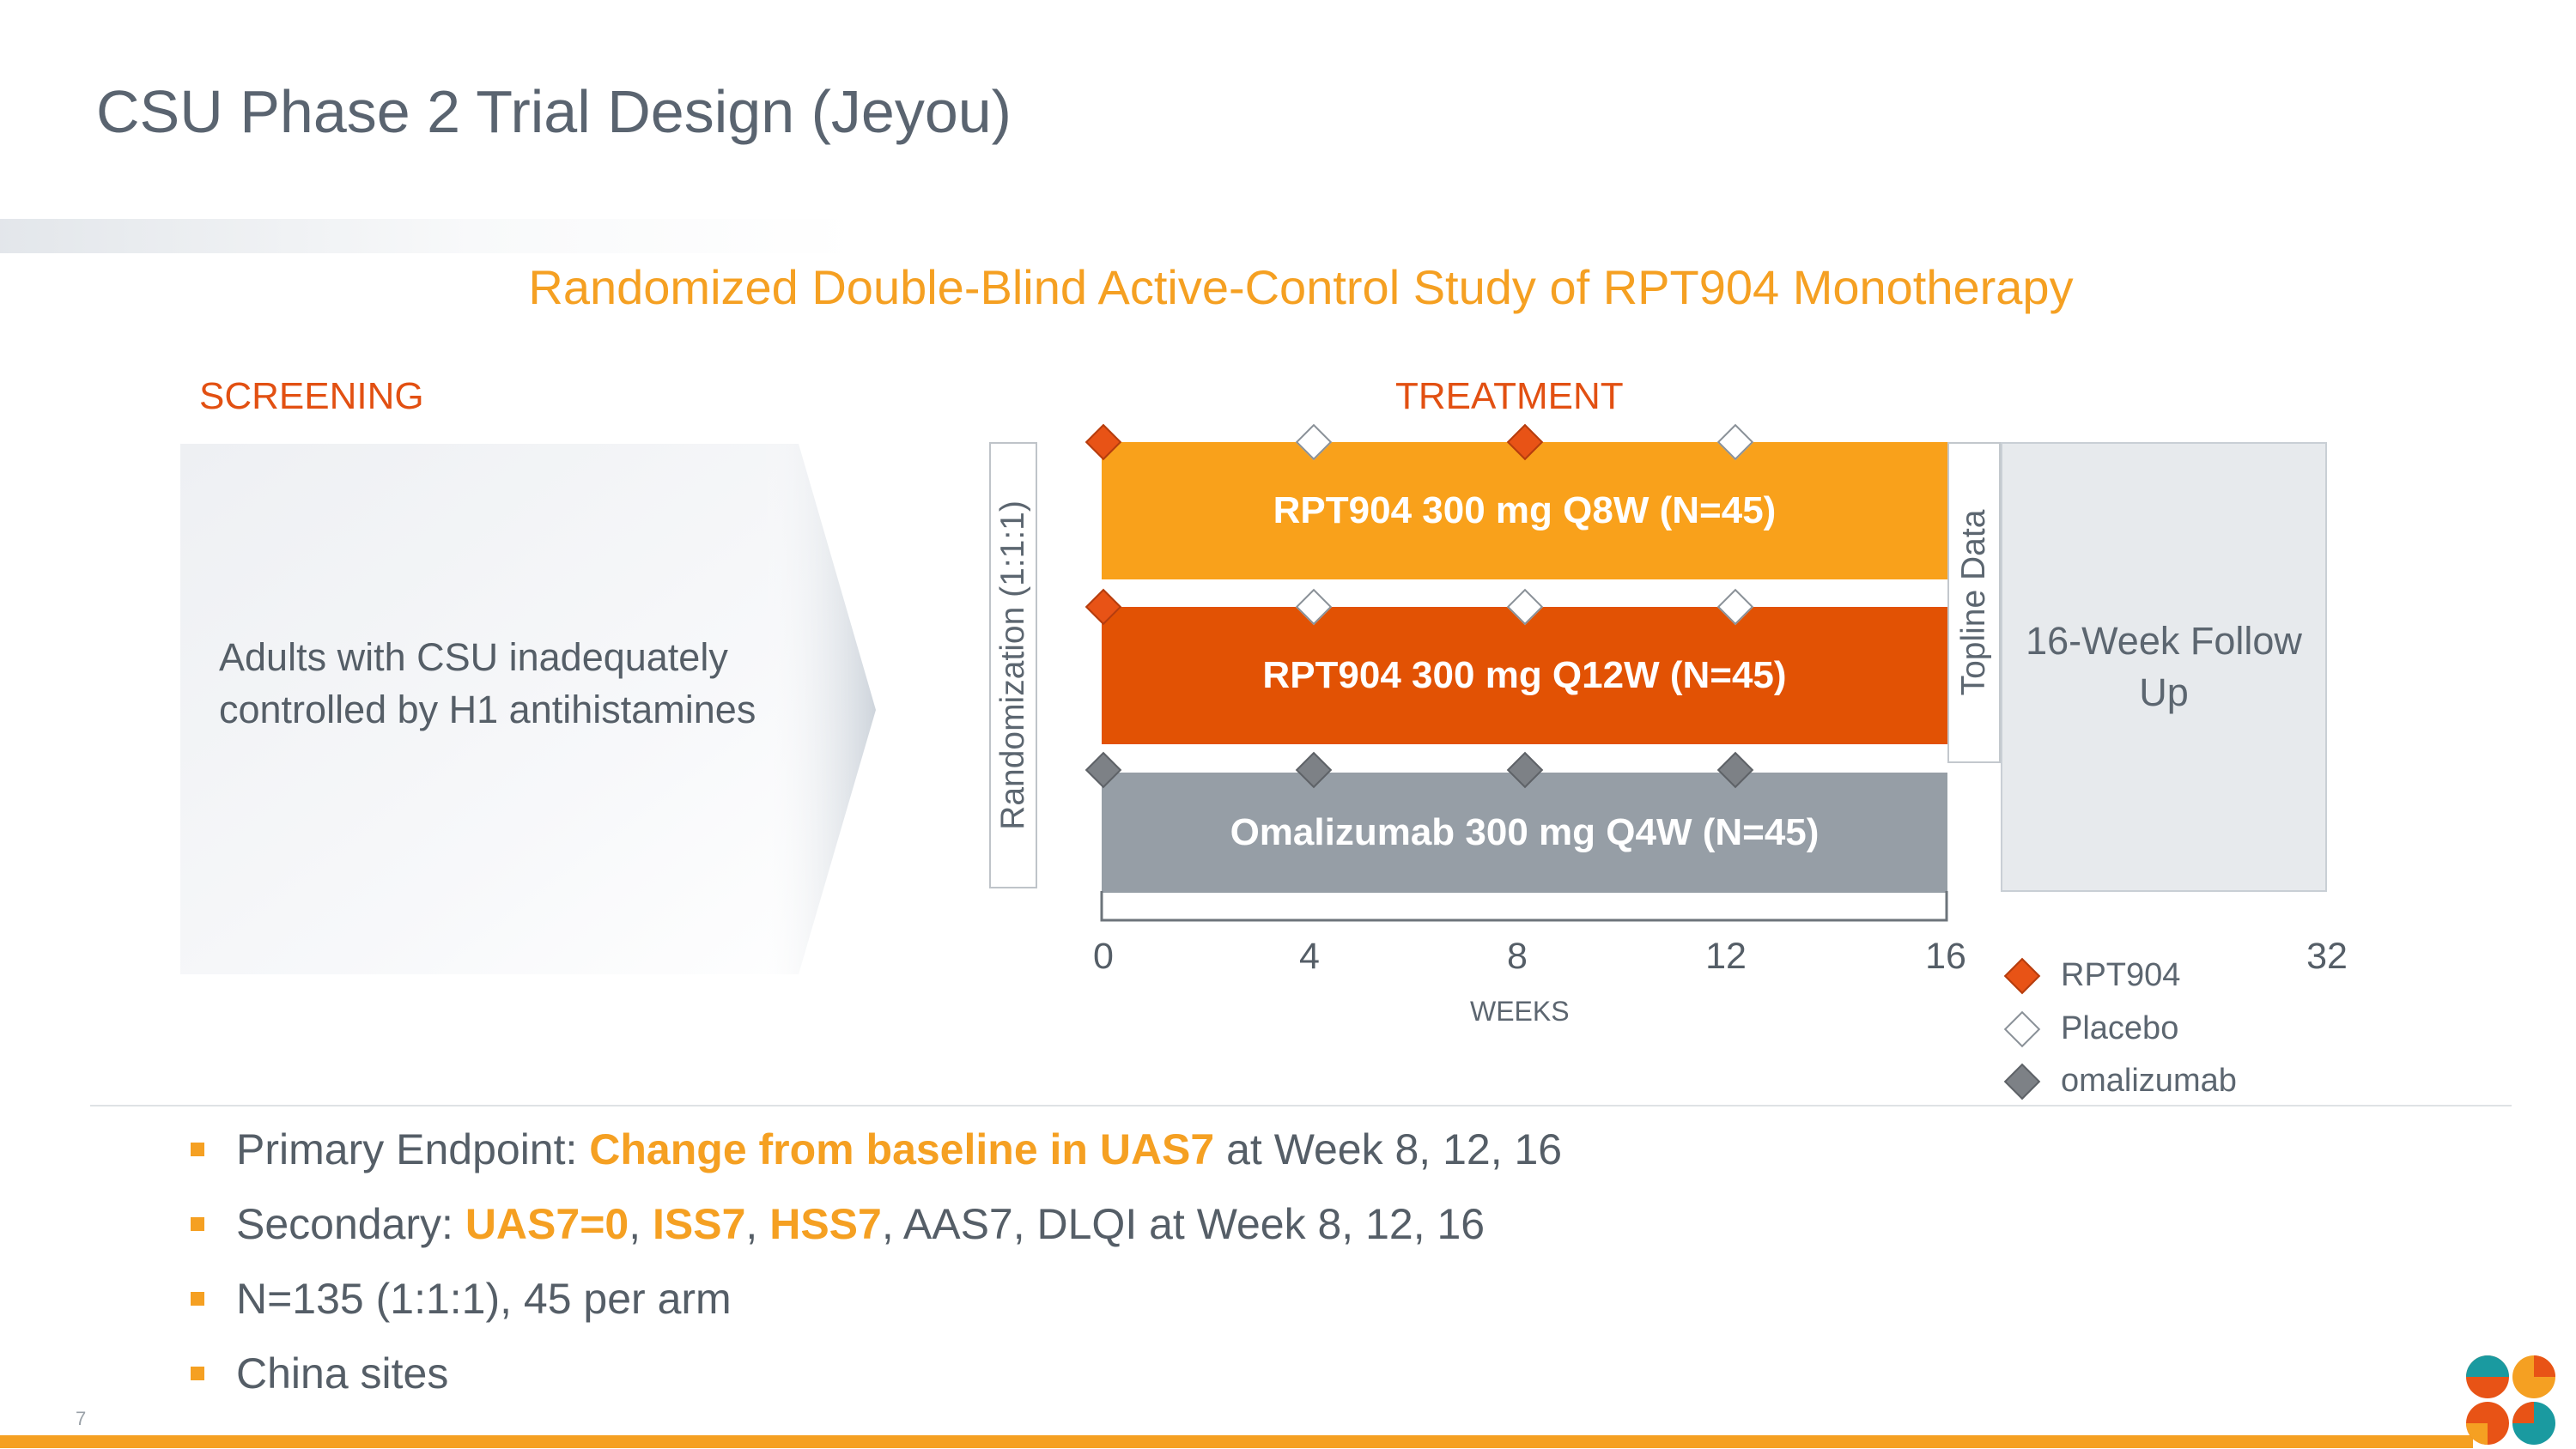 Image resolution: width=2576 pixels, height=1449 pixels. What do you see at coordinates (2120, 1028) in the screenshot?
I see `legend-placebo: Placebo` at bounding box center [2120, 1028].